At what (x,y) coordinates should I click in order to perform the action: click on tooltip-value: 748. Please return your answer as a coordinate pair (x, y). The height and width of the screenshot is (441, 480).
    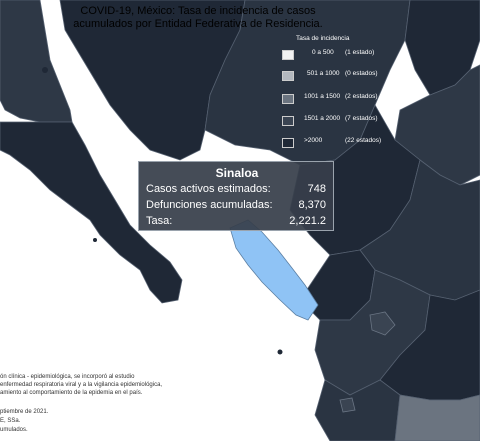
    Looking at the image, I should click on (316, 189).